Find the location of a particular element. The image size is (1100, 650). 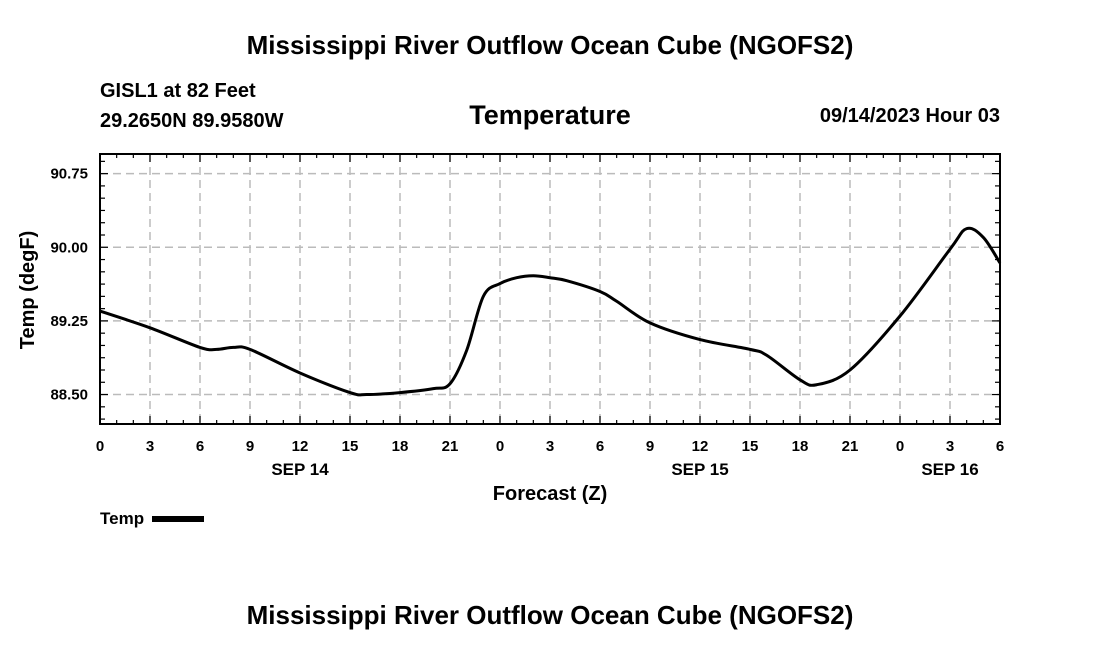

x-tick-labels: 0 3 6 9 12 15 18 21 0 3 6 9 12 15 18 21 0 3 6 is located at coordinates (550, 446).